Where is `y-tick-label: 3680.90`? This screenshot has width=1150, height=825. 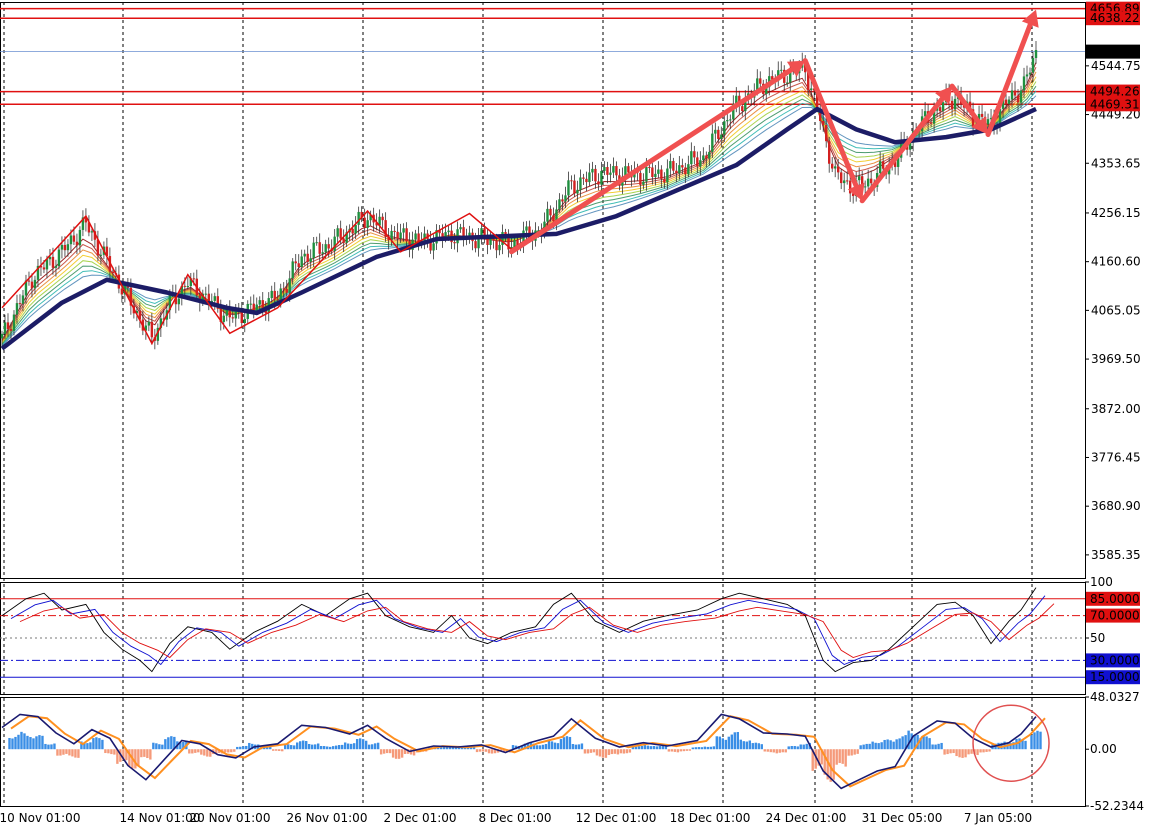 y-tick-label: 3680.90 is located at coordinates (1116, 506).